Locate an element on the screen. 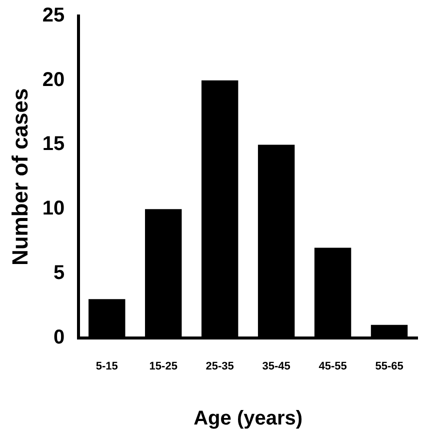 Image resolution: width=426 pixels, height=439 pixels. x-tick-label: 45-55 is located at coordinates (332, 366).